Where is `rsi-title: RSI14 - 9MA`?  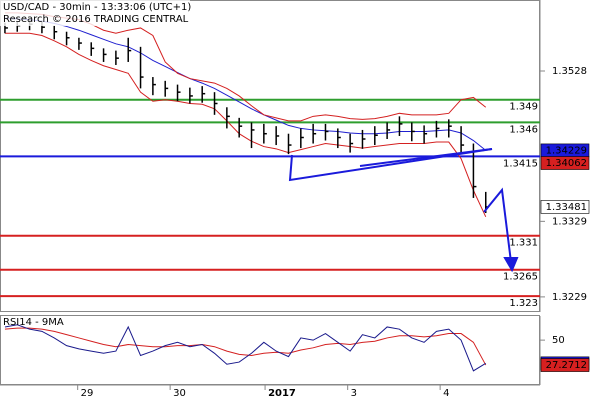
rsi-title: RSI14 - 9MA is located at coordinates (33, 322).